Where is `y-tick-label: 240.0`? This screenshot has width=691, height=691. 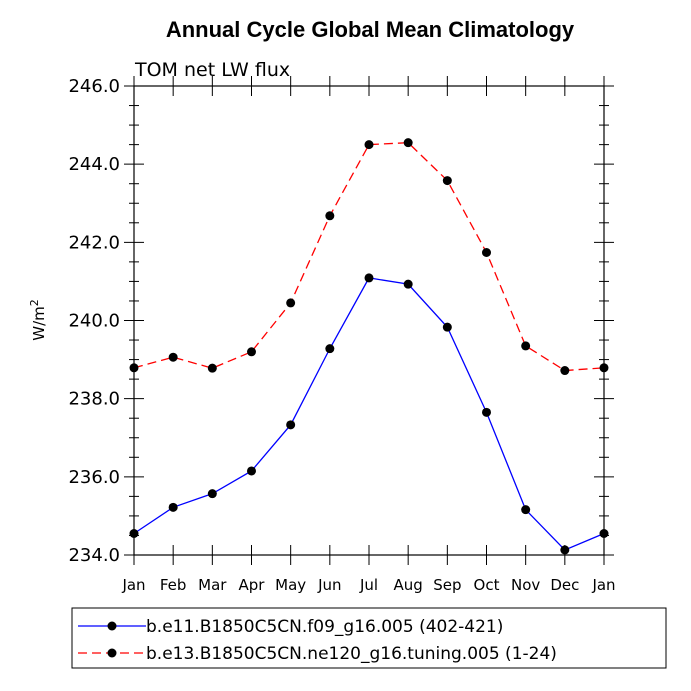
y-tick-label: 240.0 is located at coordinates (94, 321).